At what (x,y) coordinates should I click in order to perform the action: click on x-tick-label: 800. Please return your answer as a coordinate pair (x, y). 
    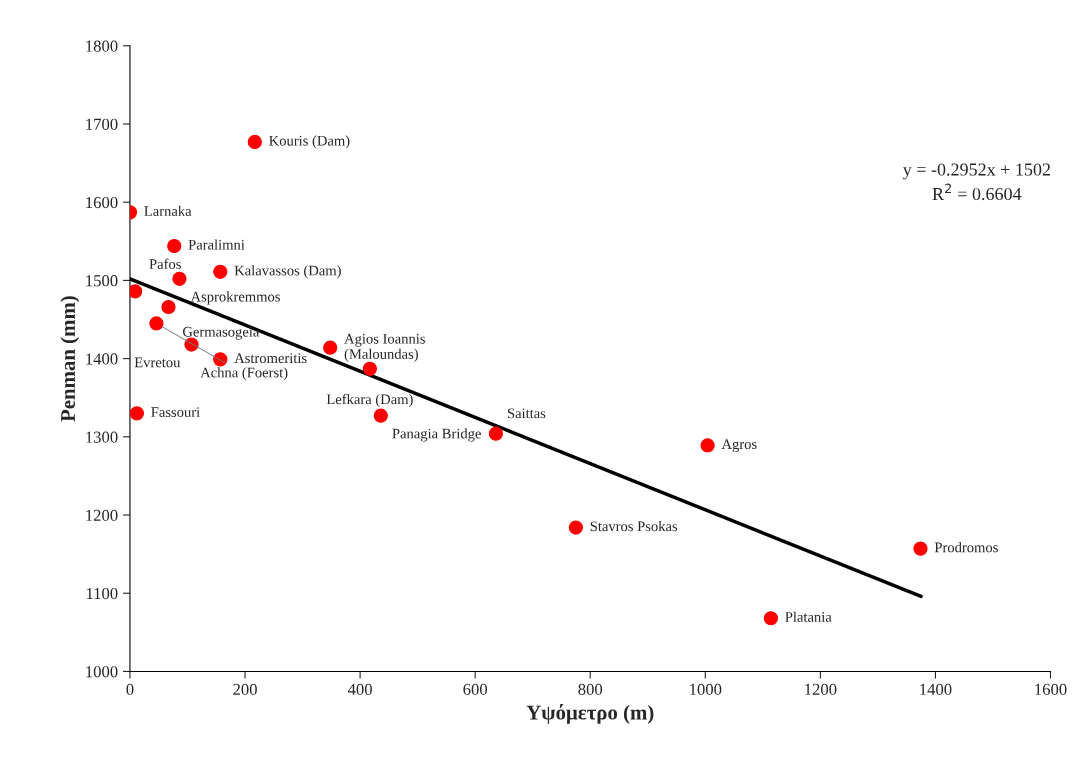
    Looking at the image, I should click on (590, 689).